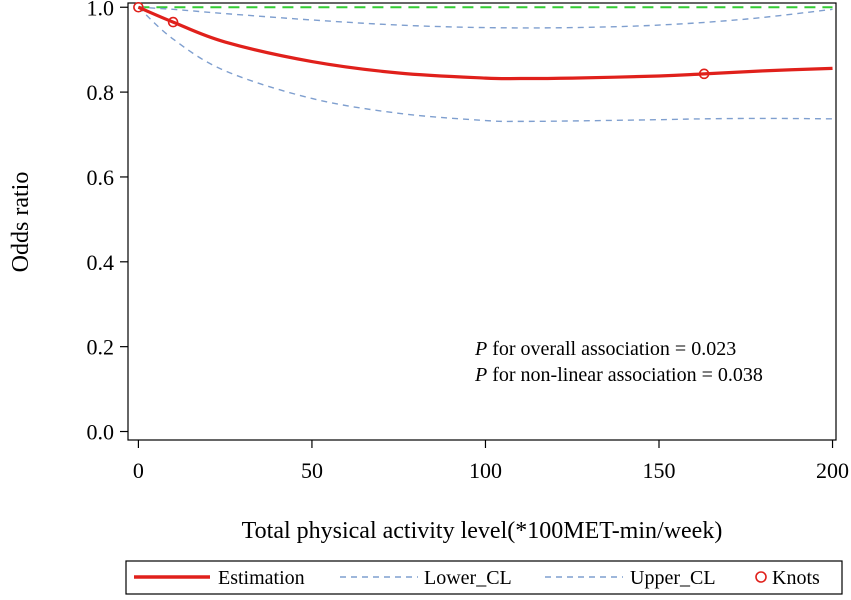 This screenshot has width=851, height=600. I want to click on annotation-overall-p: P, so click(480, 349).